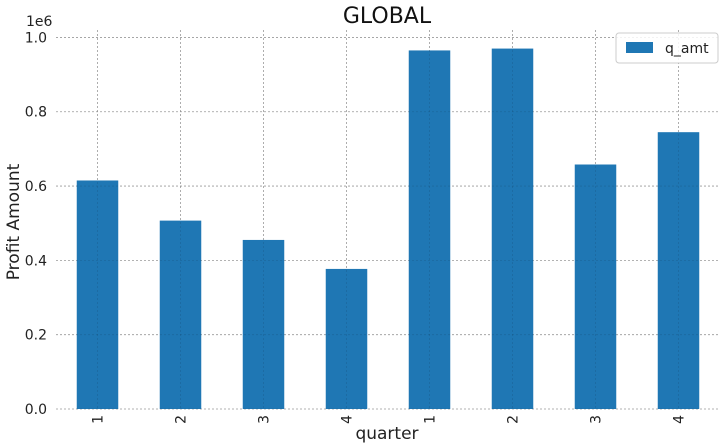 This screenshot has height=448, width=728. I want to click on y-tick-labels: 0.0 0.2 0.4 0.6 0.8 1.0, so click(36, 224).